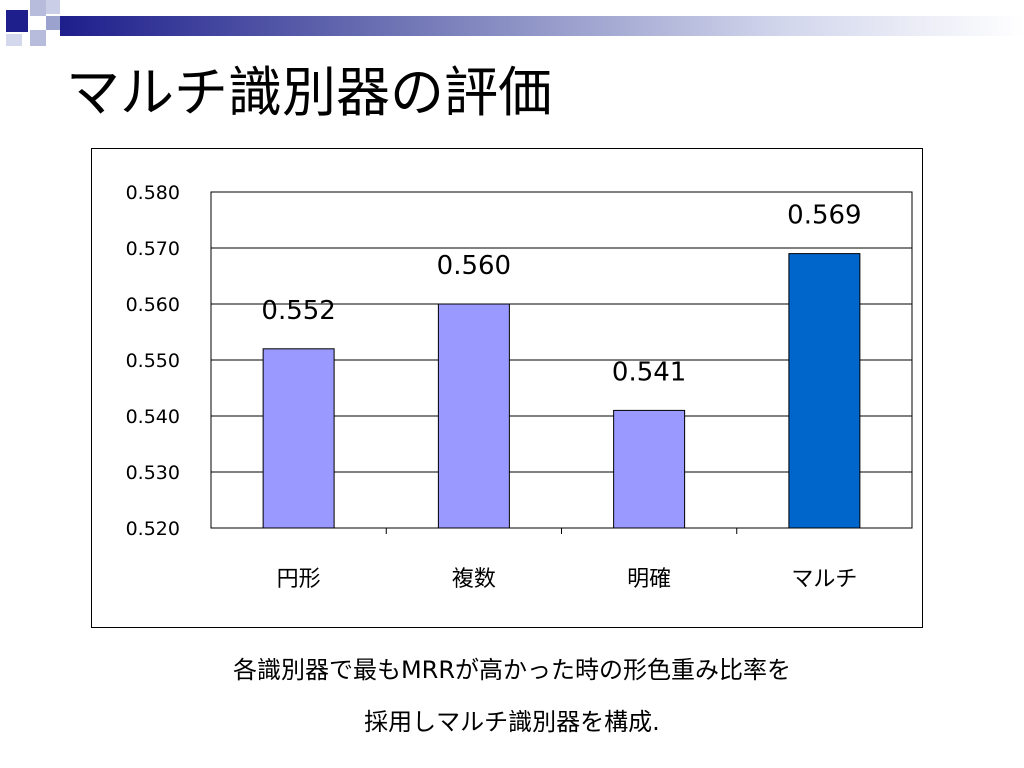 The width and height of the screenshot is (1024, 768). Describe the element at coordinates (298, 311) in the screenshot. I see `data-label: 0.552` at that location.